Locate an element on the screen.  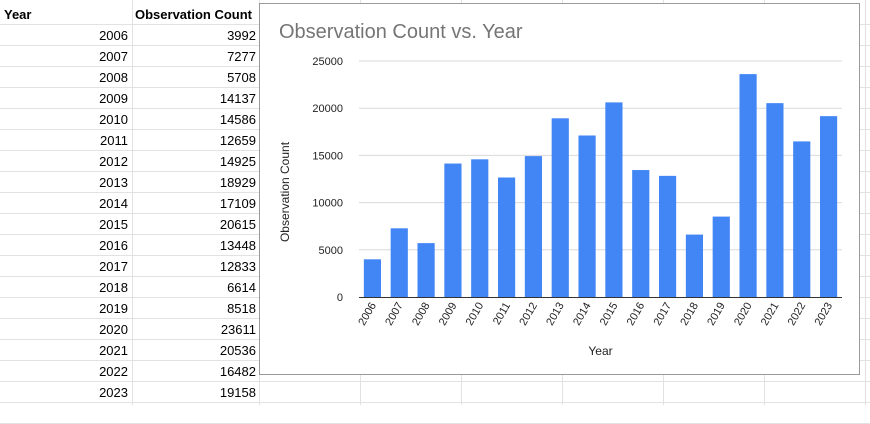
cell-year: 2015 is located at coordinates (113, 224).